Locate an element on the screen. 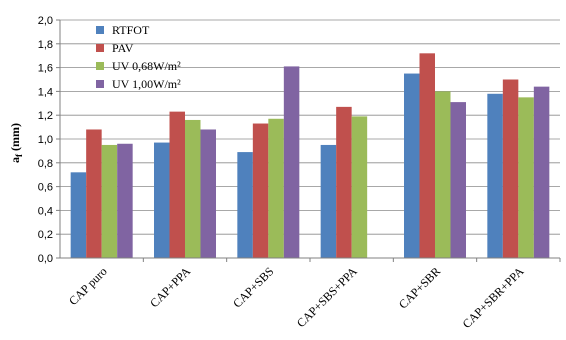  y-axis-title: af (mm) is located at coordinates (16, 143).